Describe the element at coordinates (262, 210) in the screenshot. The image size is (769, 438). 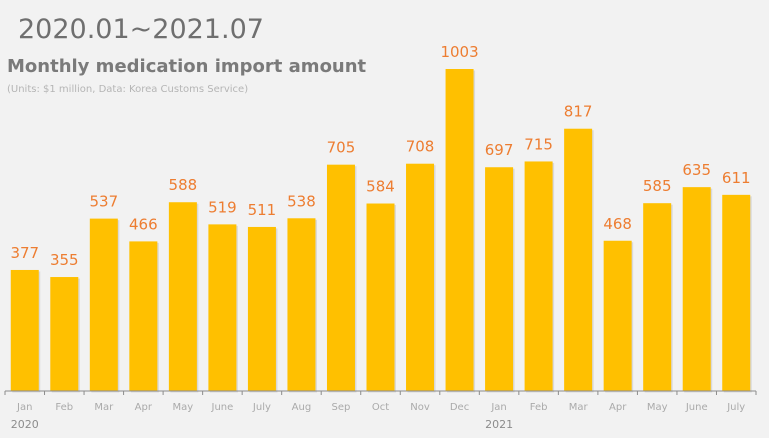
I see `data-label: 511` at that location.